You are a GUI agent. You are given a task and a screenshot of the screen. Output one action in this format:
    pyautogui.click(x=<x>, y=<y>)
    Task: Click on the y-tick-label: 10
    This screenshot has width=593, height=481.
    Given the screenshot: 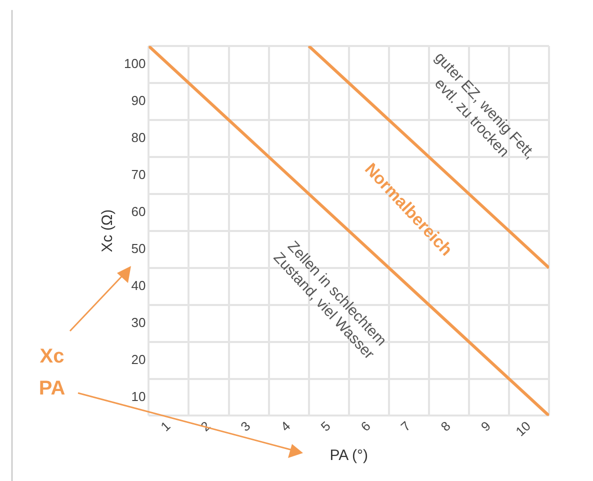 What is the action you would take?
    pyautogui.click(x=138, y=396)
    